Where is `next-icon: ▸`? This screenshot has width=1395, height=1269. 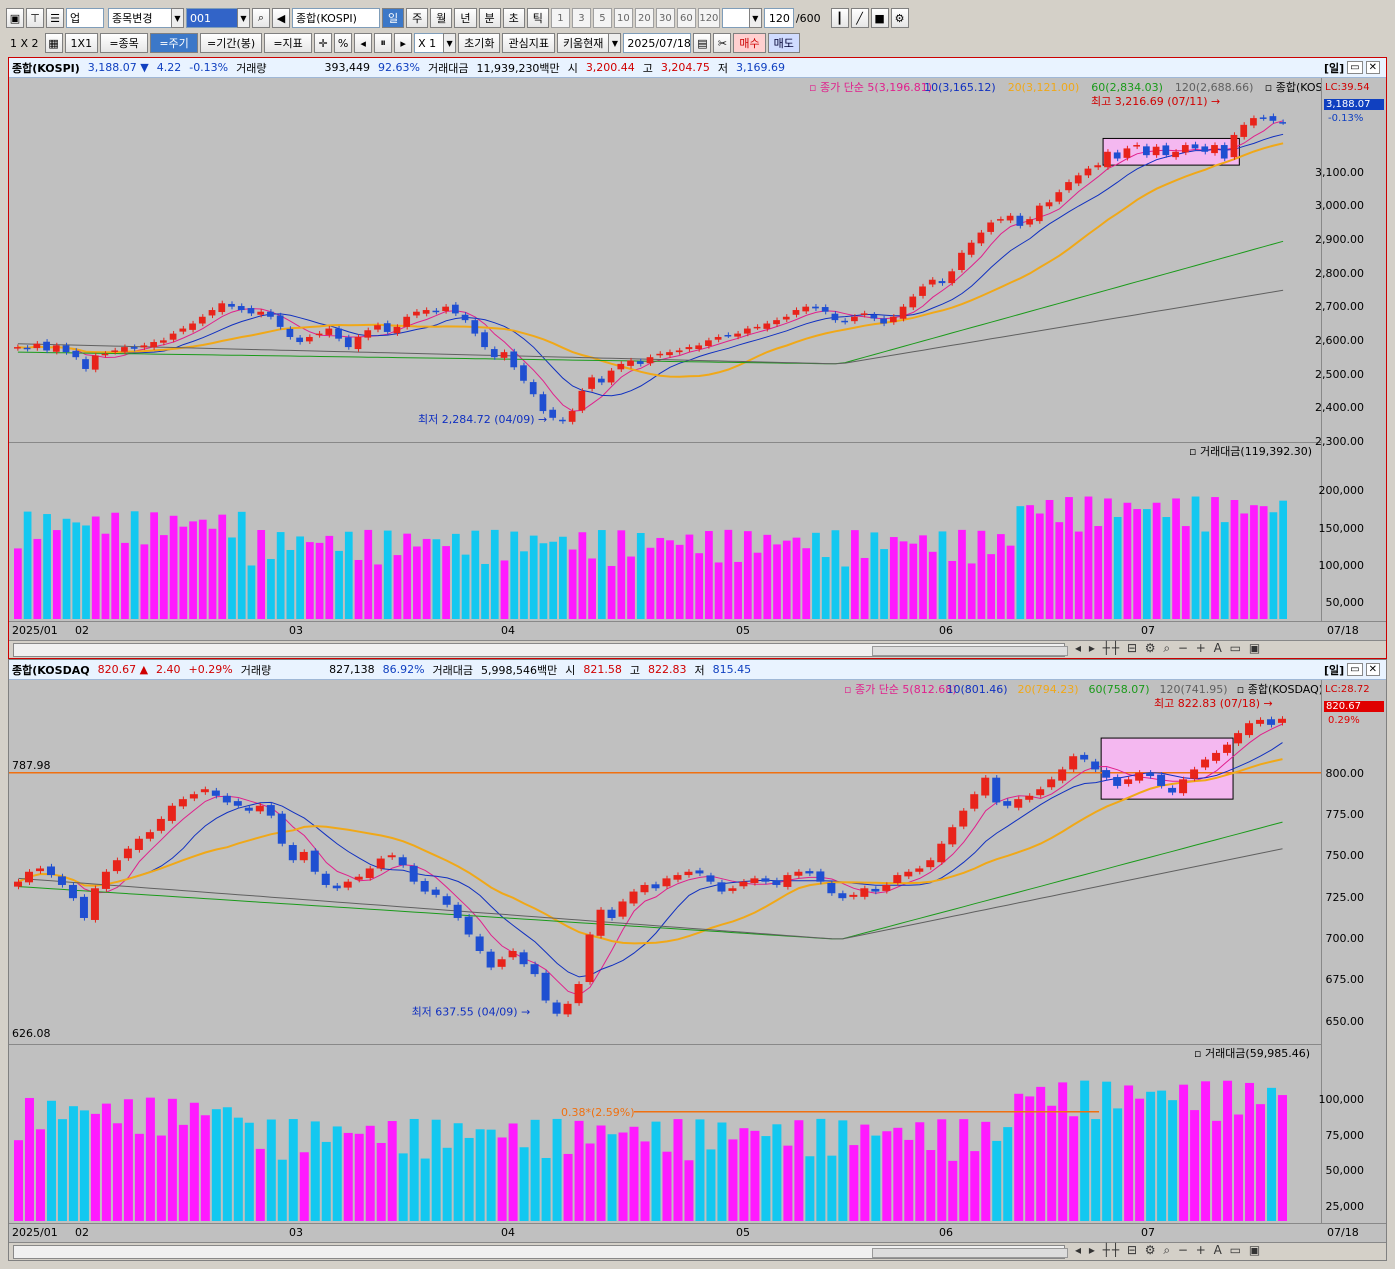 next-icon: ▸ is located at coordinates (403, 43).